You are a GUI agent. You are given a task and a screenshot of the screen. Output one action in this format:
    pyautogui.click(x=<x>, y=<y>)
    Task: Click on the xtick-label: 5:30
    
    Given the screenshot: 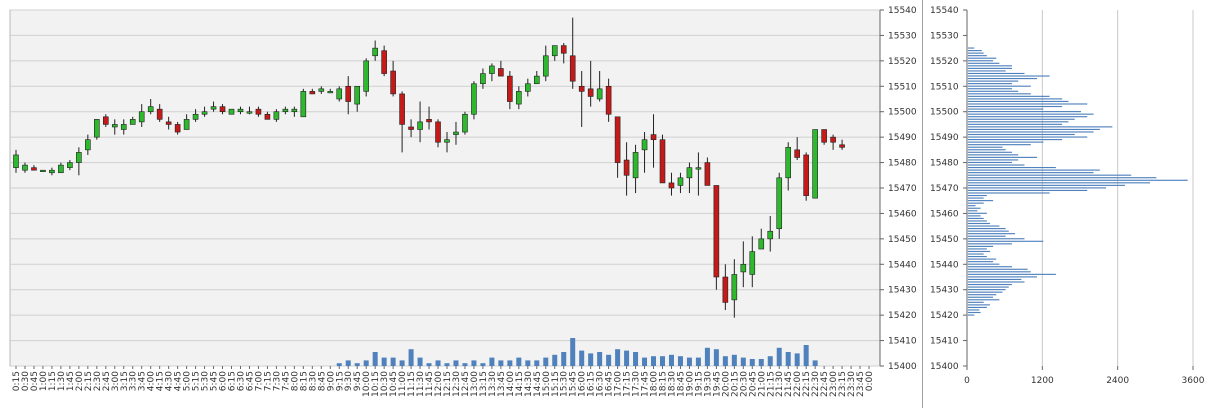 What is the action you would take?
    pyautogui.click(x=206, y=381)
    